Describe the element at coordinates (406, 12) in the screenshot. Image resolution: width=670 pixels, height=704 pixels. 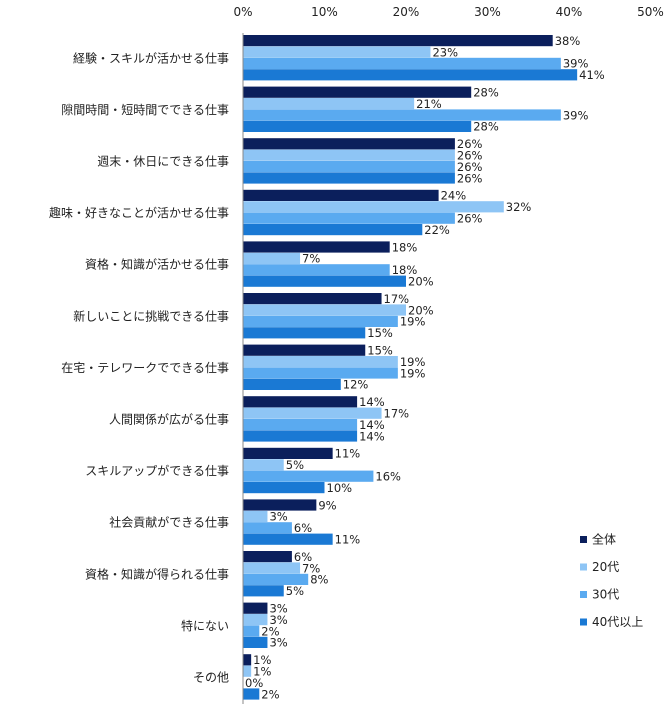
I see `x-tick-label: 20%` at that location.